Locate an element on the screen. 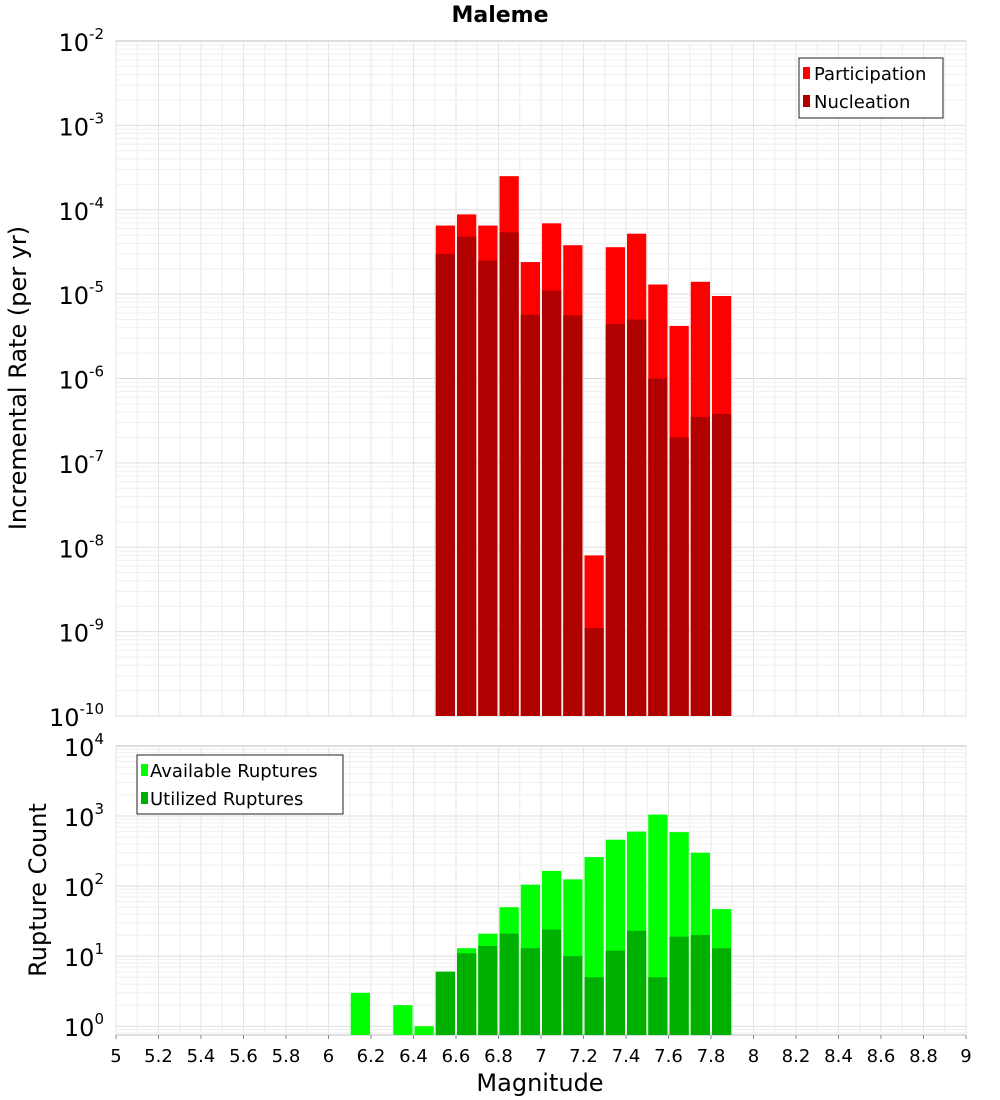 The height and width of the screenshot is (1100, 1000). y-tick-exponent: -5 is located at coordinates (96, 287).